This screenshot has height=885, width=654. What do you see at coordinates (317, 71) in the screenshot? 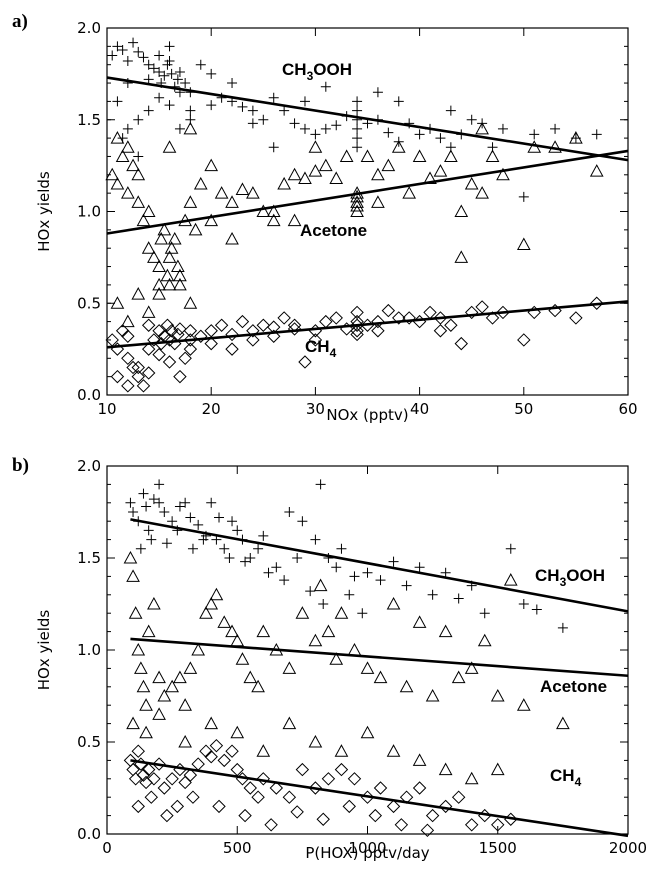
I see `series-label: CH3OOH` at bounding box center [317, 71].